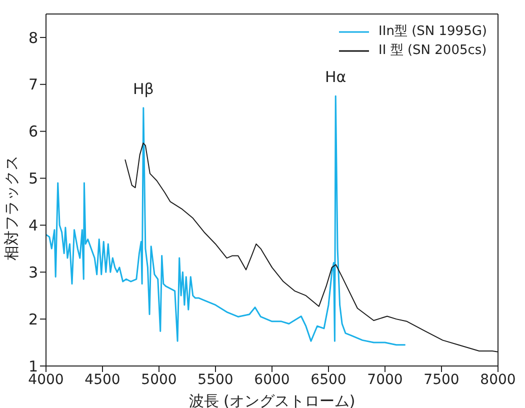 The width and height of the screenshot is (525, 408). I want to click on x-tick-label: 5000, so click(159, 380).